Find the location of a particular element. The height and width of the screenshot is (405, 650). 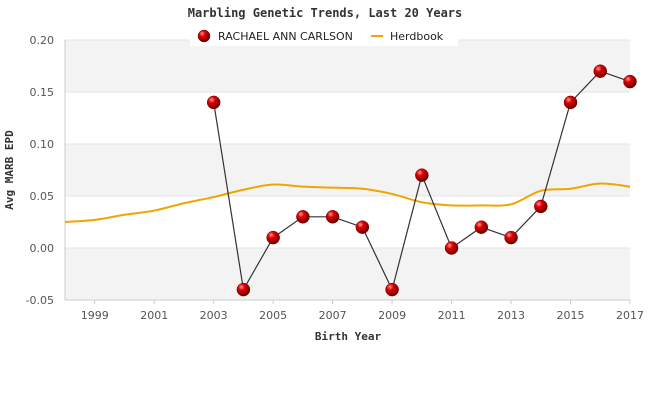

x-tick-label: 2009 is located at coordinates (392, 315).